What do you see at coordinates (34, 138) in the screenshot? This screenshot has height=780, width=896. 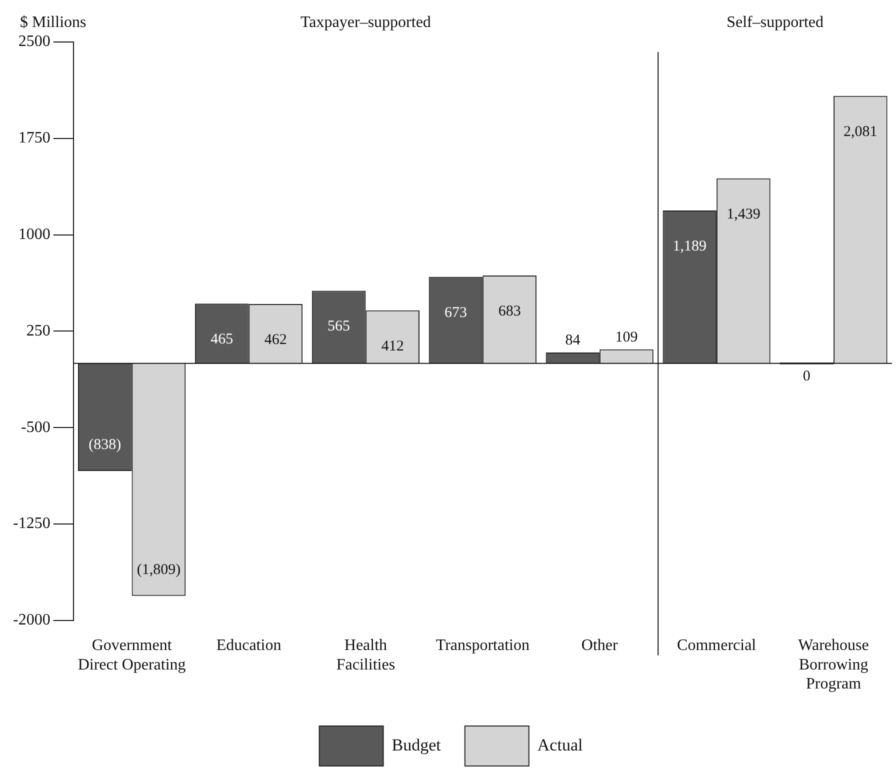 I see `y-tick-label: 1750` at bounding box center [34, 138].